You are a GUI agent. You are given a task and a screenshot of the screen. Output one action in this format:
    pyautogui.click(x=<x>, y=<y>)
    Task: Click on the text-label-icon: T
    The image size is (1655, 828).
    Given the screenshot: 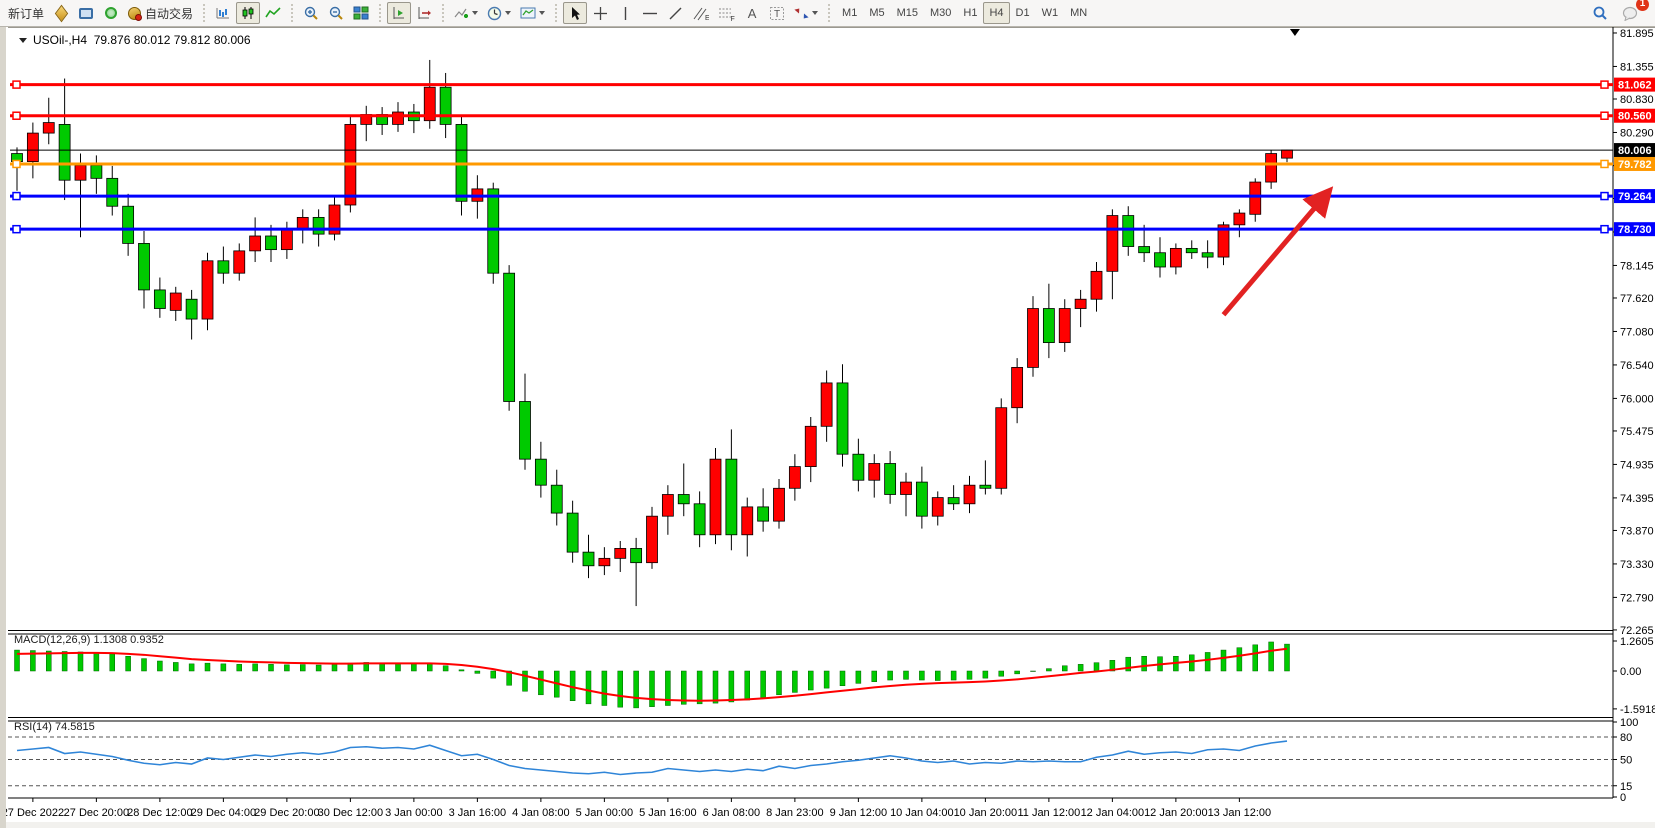 What is the action you would take?
    pyautogui.click(x=777, y=13)
    